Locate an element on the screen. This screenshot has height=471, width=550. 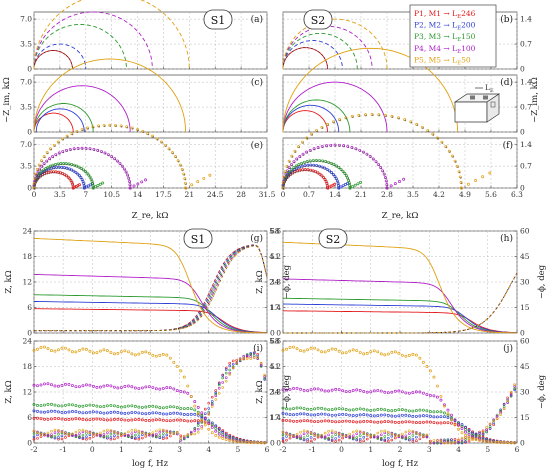
y-tick-label: 4.2 is located at coordinates (275, 366).